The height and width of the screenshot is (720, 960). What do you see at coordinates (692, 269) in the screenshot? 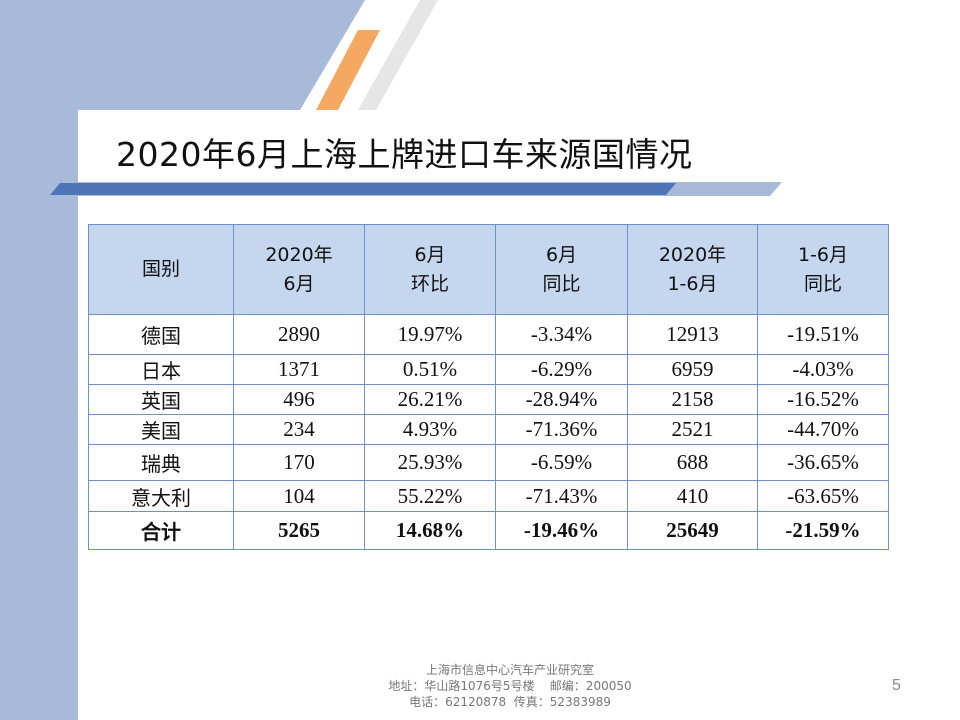
I see `header-2020-h1: 2020年 1-6月` at bounding box center [692, 269].